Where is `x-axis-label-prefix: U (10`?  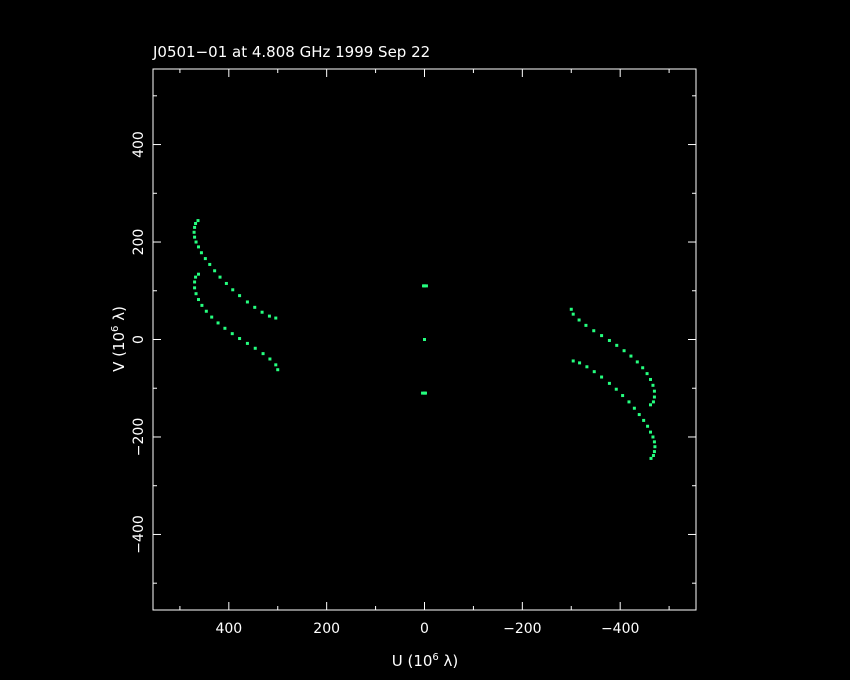 x-axis-label-prefix: U (10 is located at coordinates (412, 661).